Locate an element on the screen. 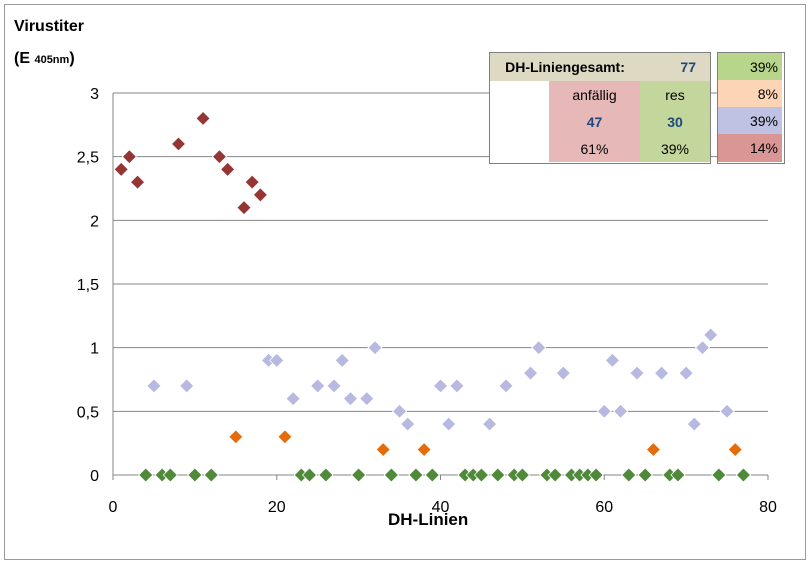  stats-anfaellig-label-cell: anfällig is located at coordinates (594, 94).